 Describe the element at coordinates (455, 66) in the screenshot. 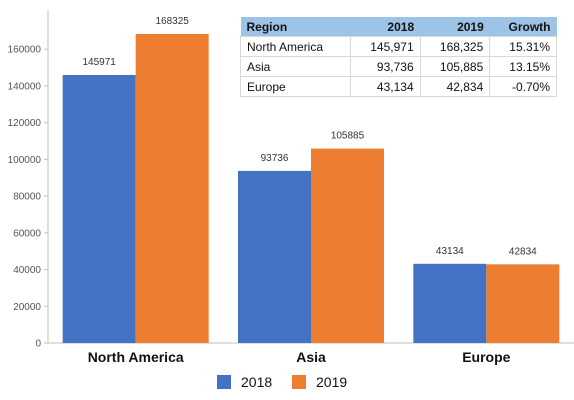

I see `table-cell-2019: 105,885` at that location.